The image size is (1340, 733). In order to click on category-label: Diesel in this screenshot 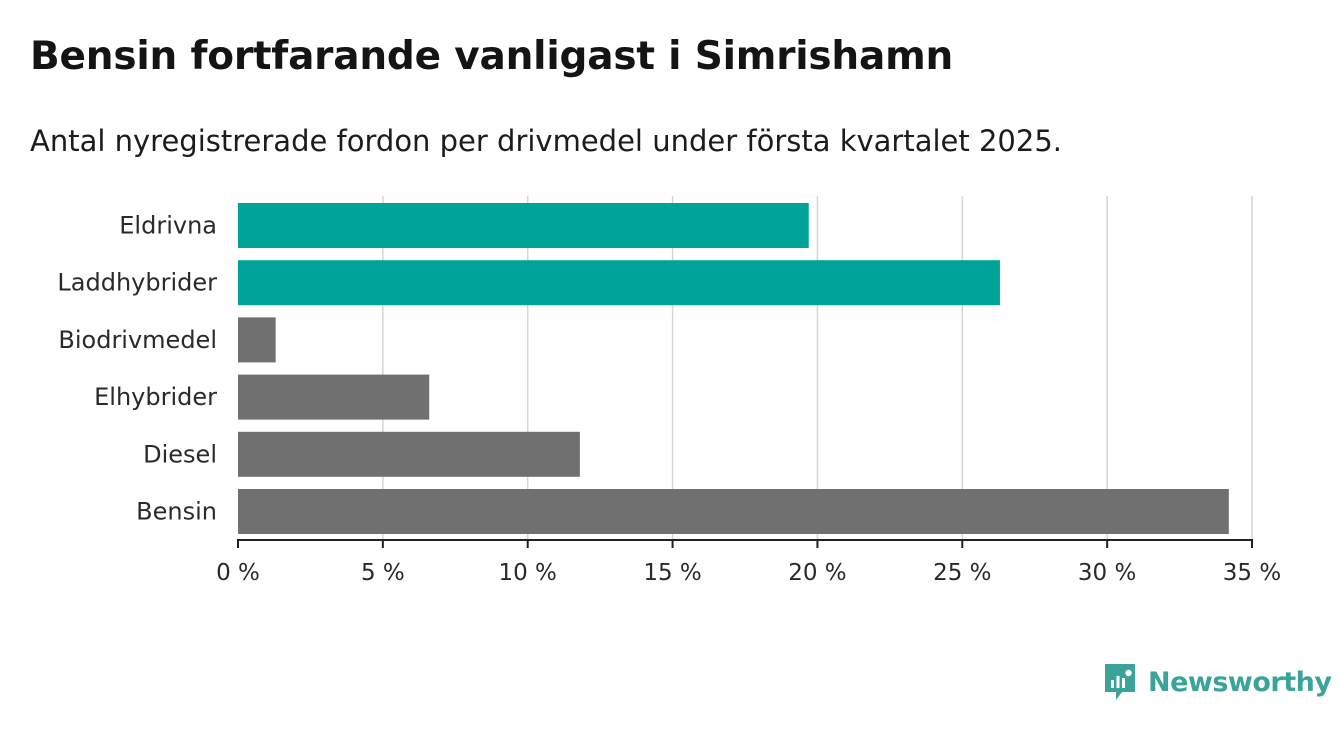, I will do `click(180, 454)`.